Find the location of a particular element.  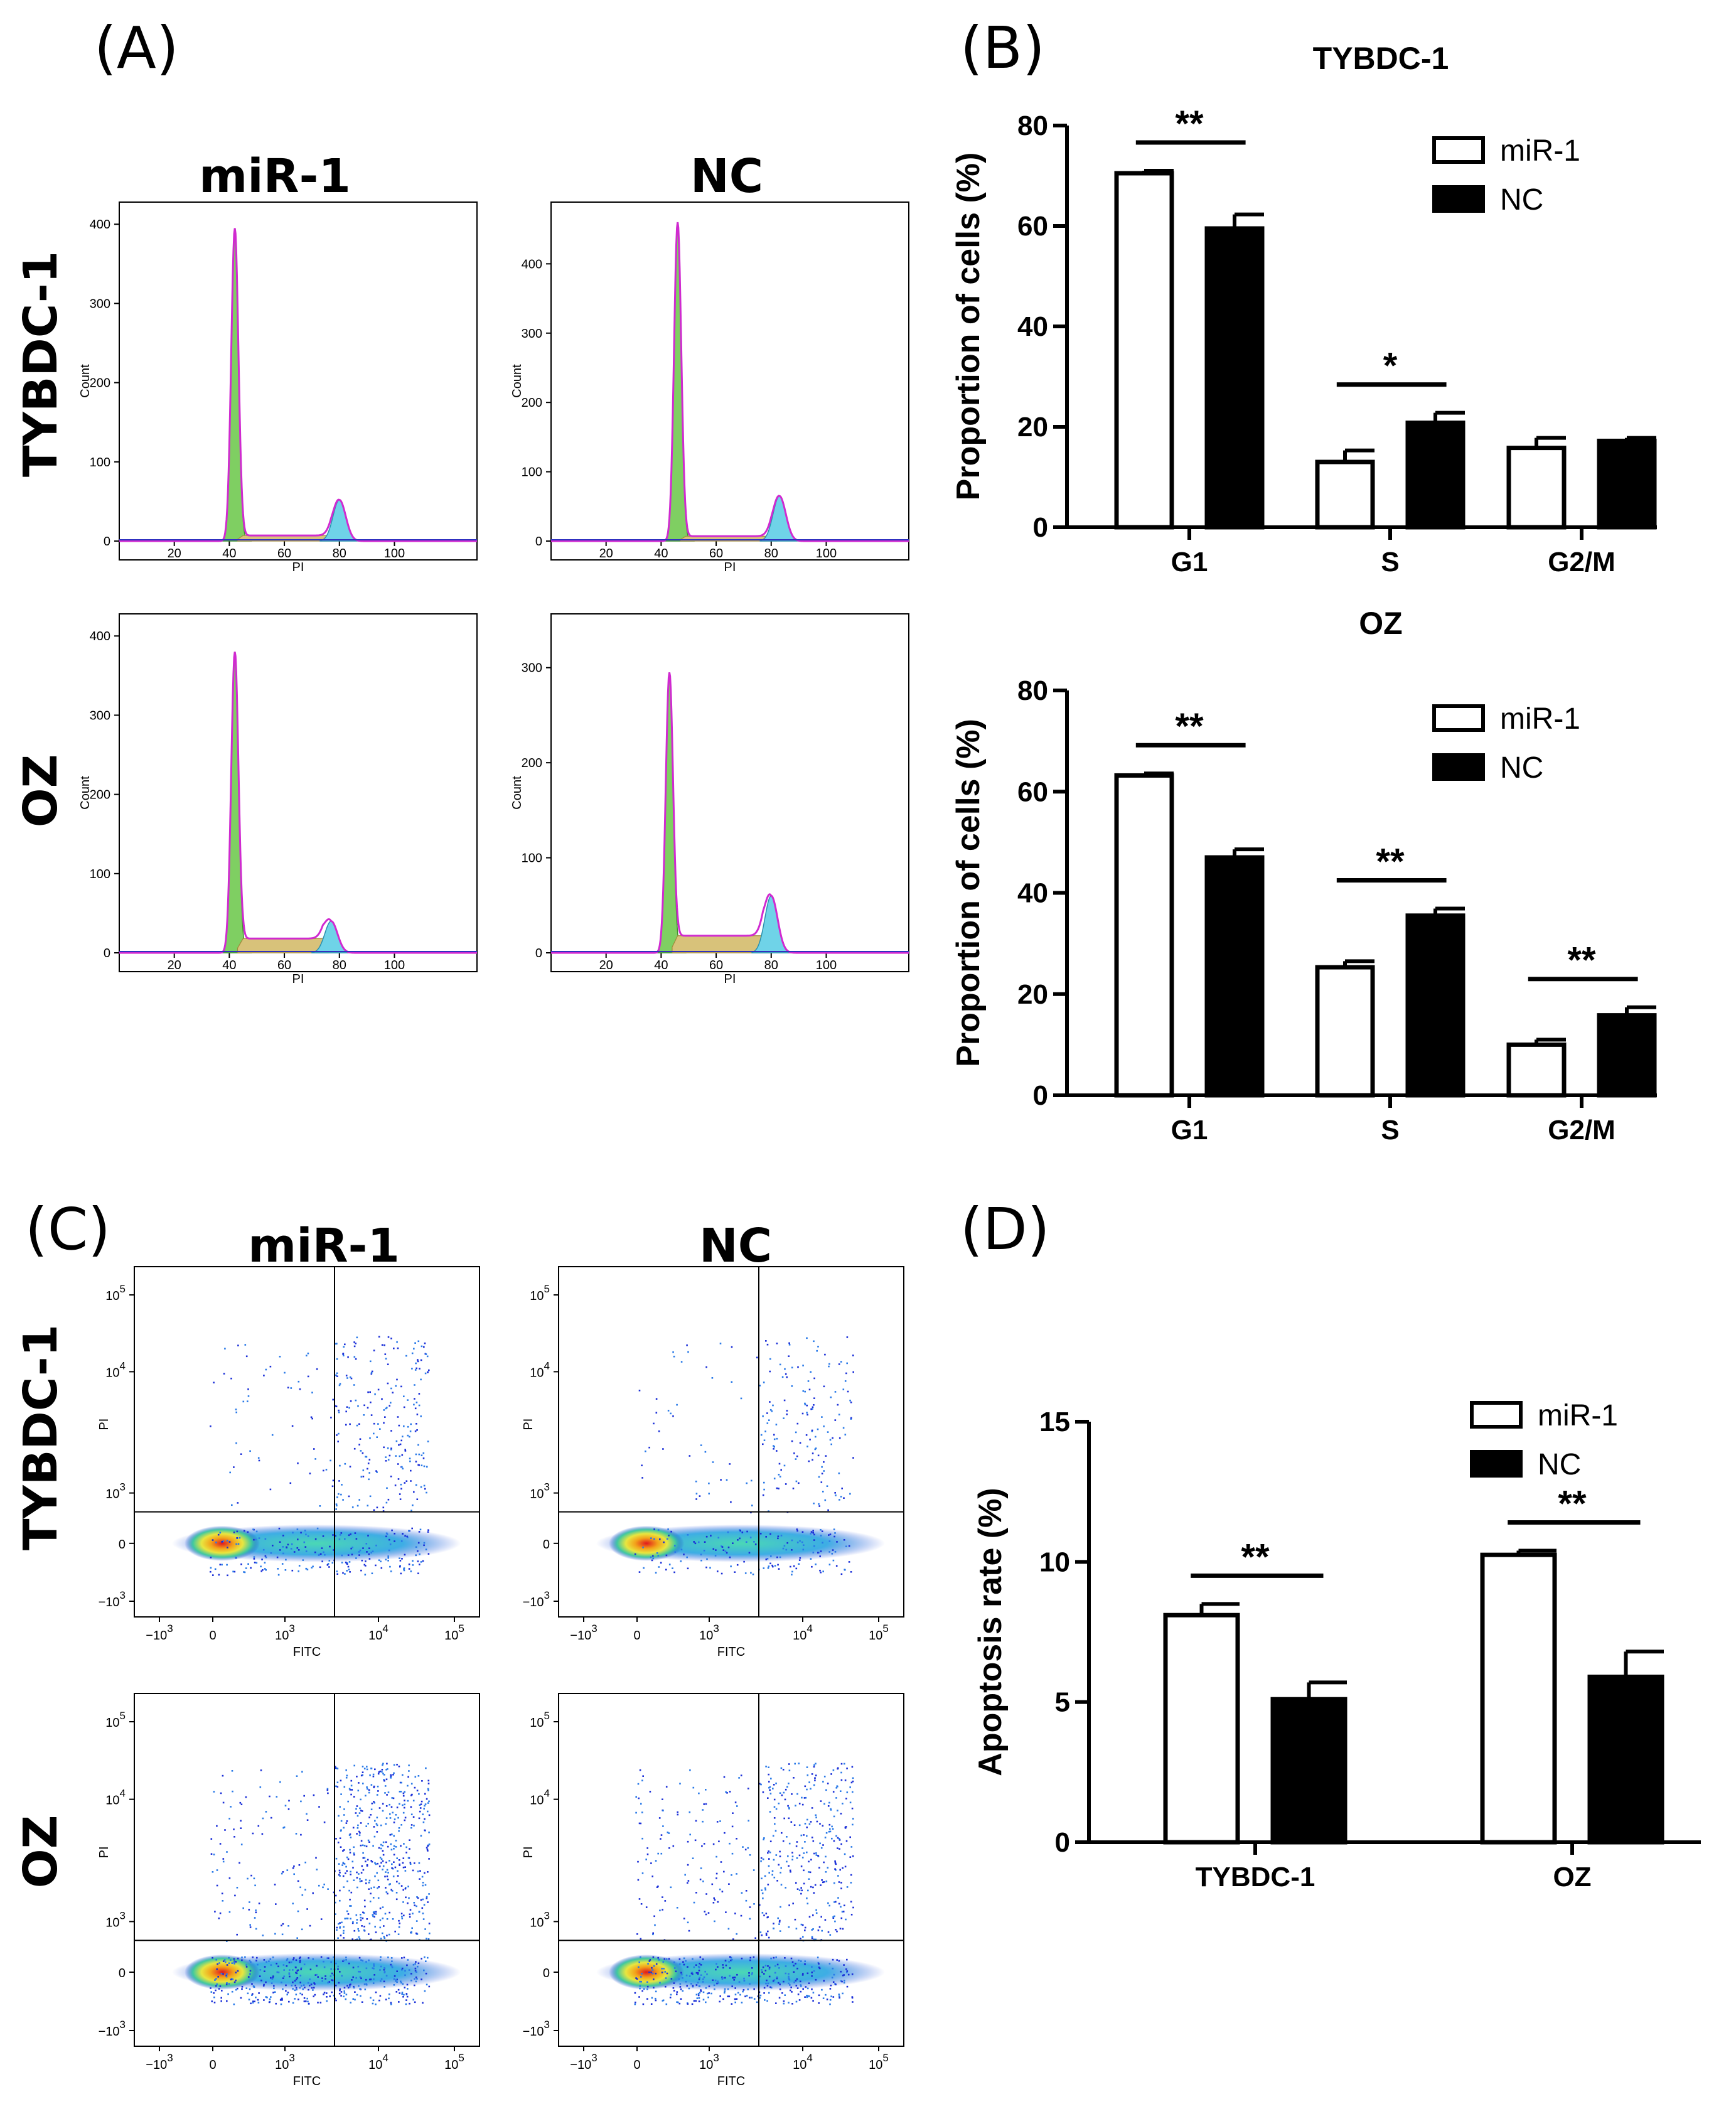

histogram-x-tick-label: 80 is located at coordinates (771, 554).